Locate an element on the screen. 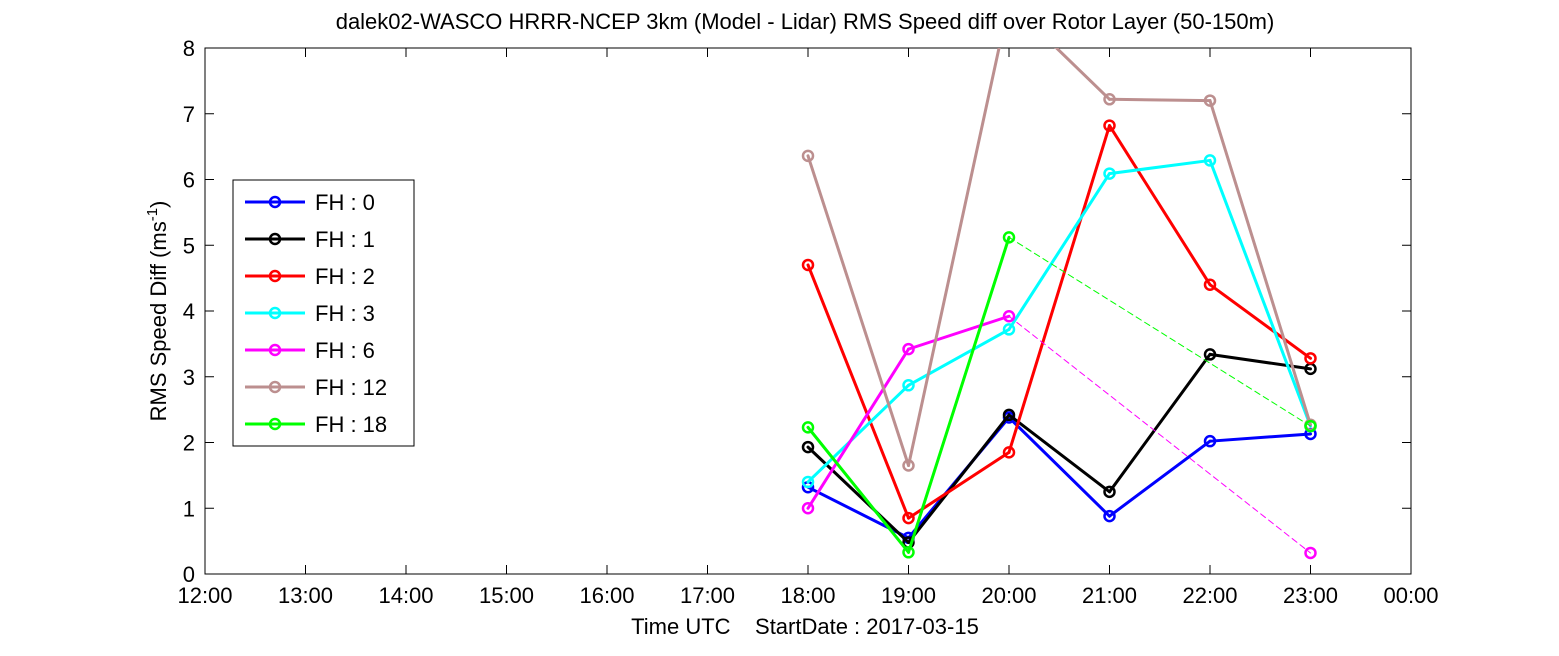 This screenshot has width=1559, height=656. x-tick-label: 22:00 is located at coordinates (1209, 595).